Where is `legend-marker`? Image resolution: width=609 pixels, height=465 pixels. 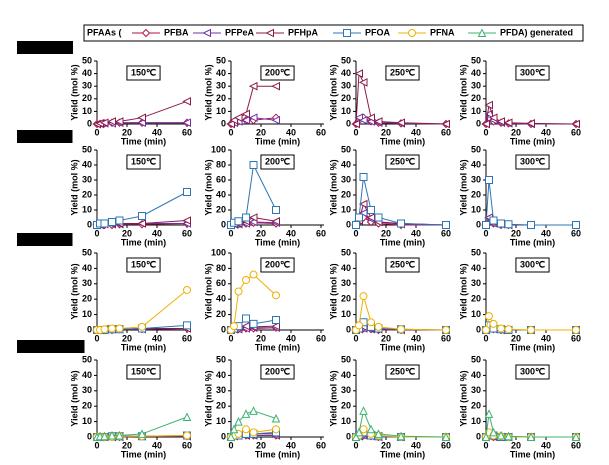
legend-marker is located at coordinates (206, 33).